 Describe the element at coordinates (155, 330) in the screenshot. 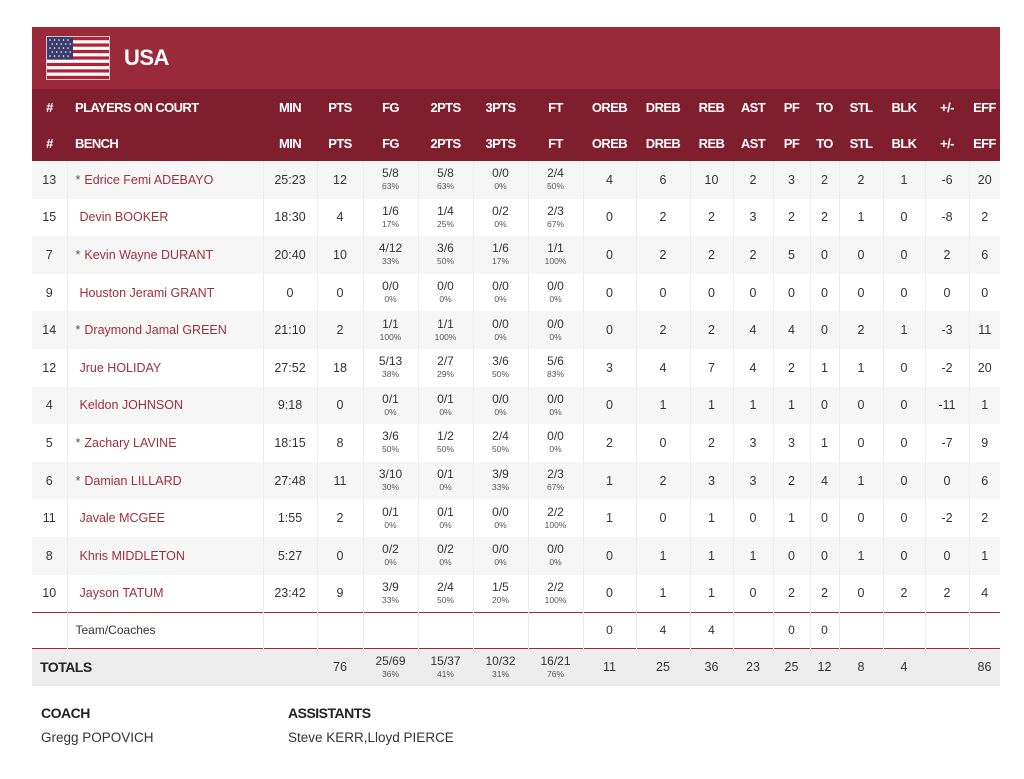

I see `player-name-link: Draymond Jamal GREEN` at that location.